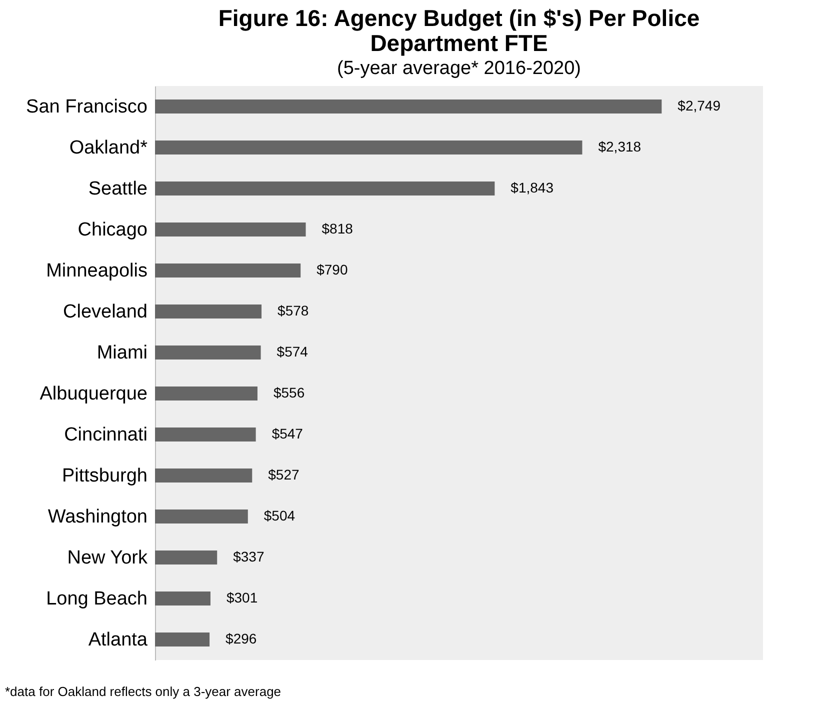  Describe the element at coordinates (332, 270) in the screenshot. I see `data-label: $790` at that location.